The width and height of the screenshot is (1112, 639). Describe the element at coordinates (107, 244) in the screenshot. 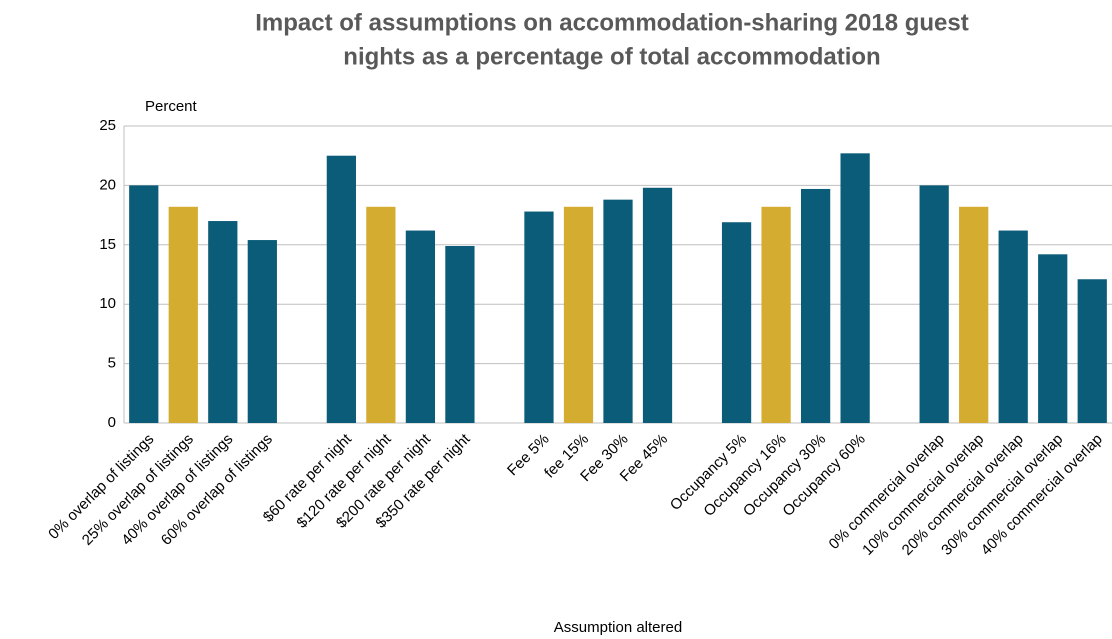

I see `y-tick-label: 15` at that location.